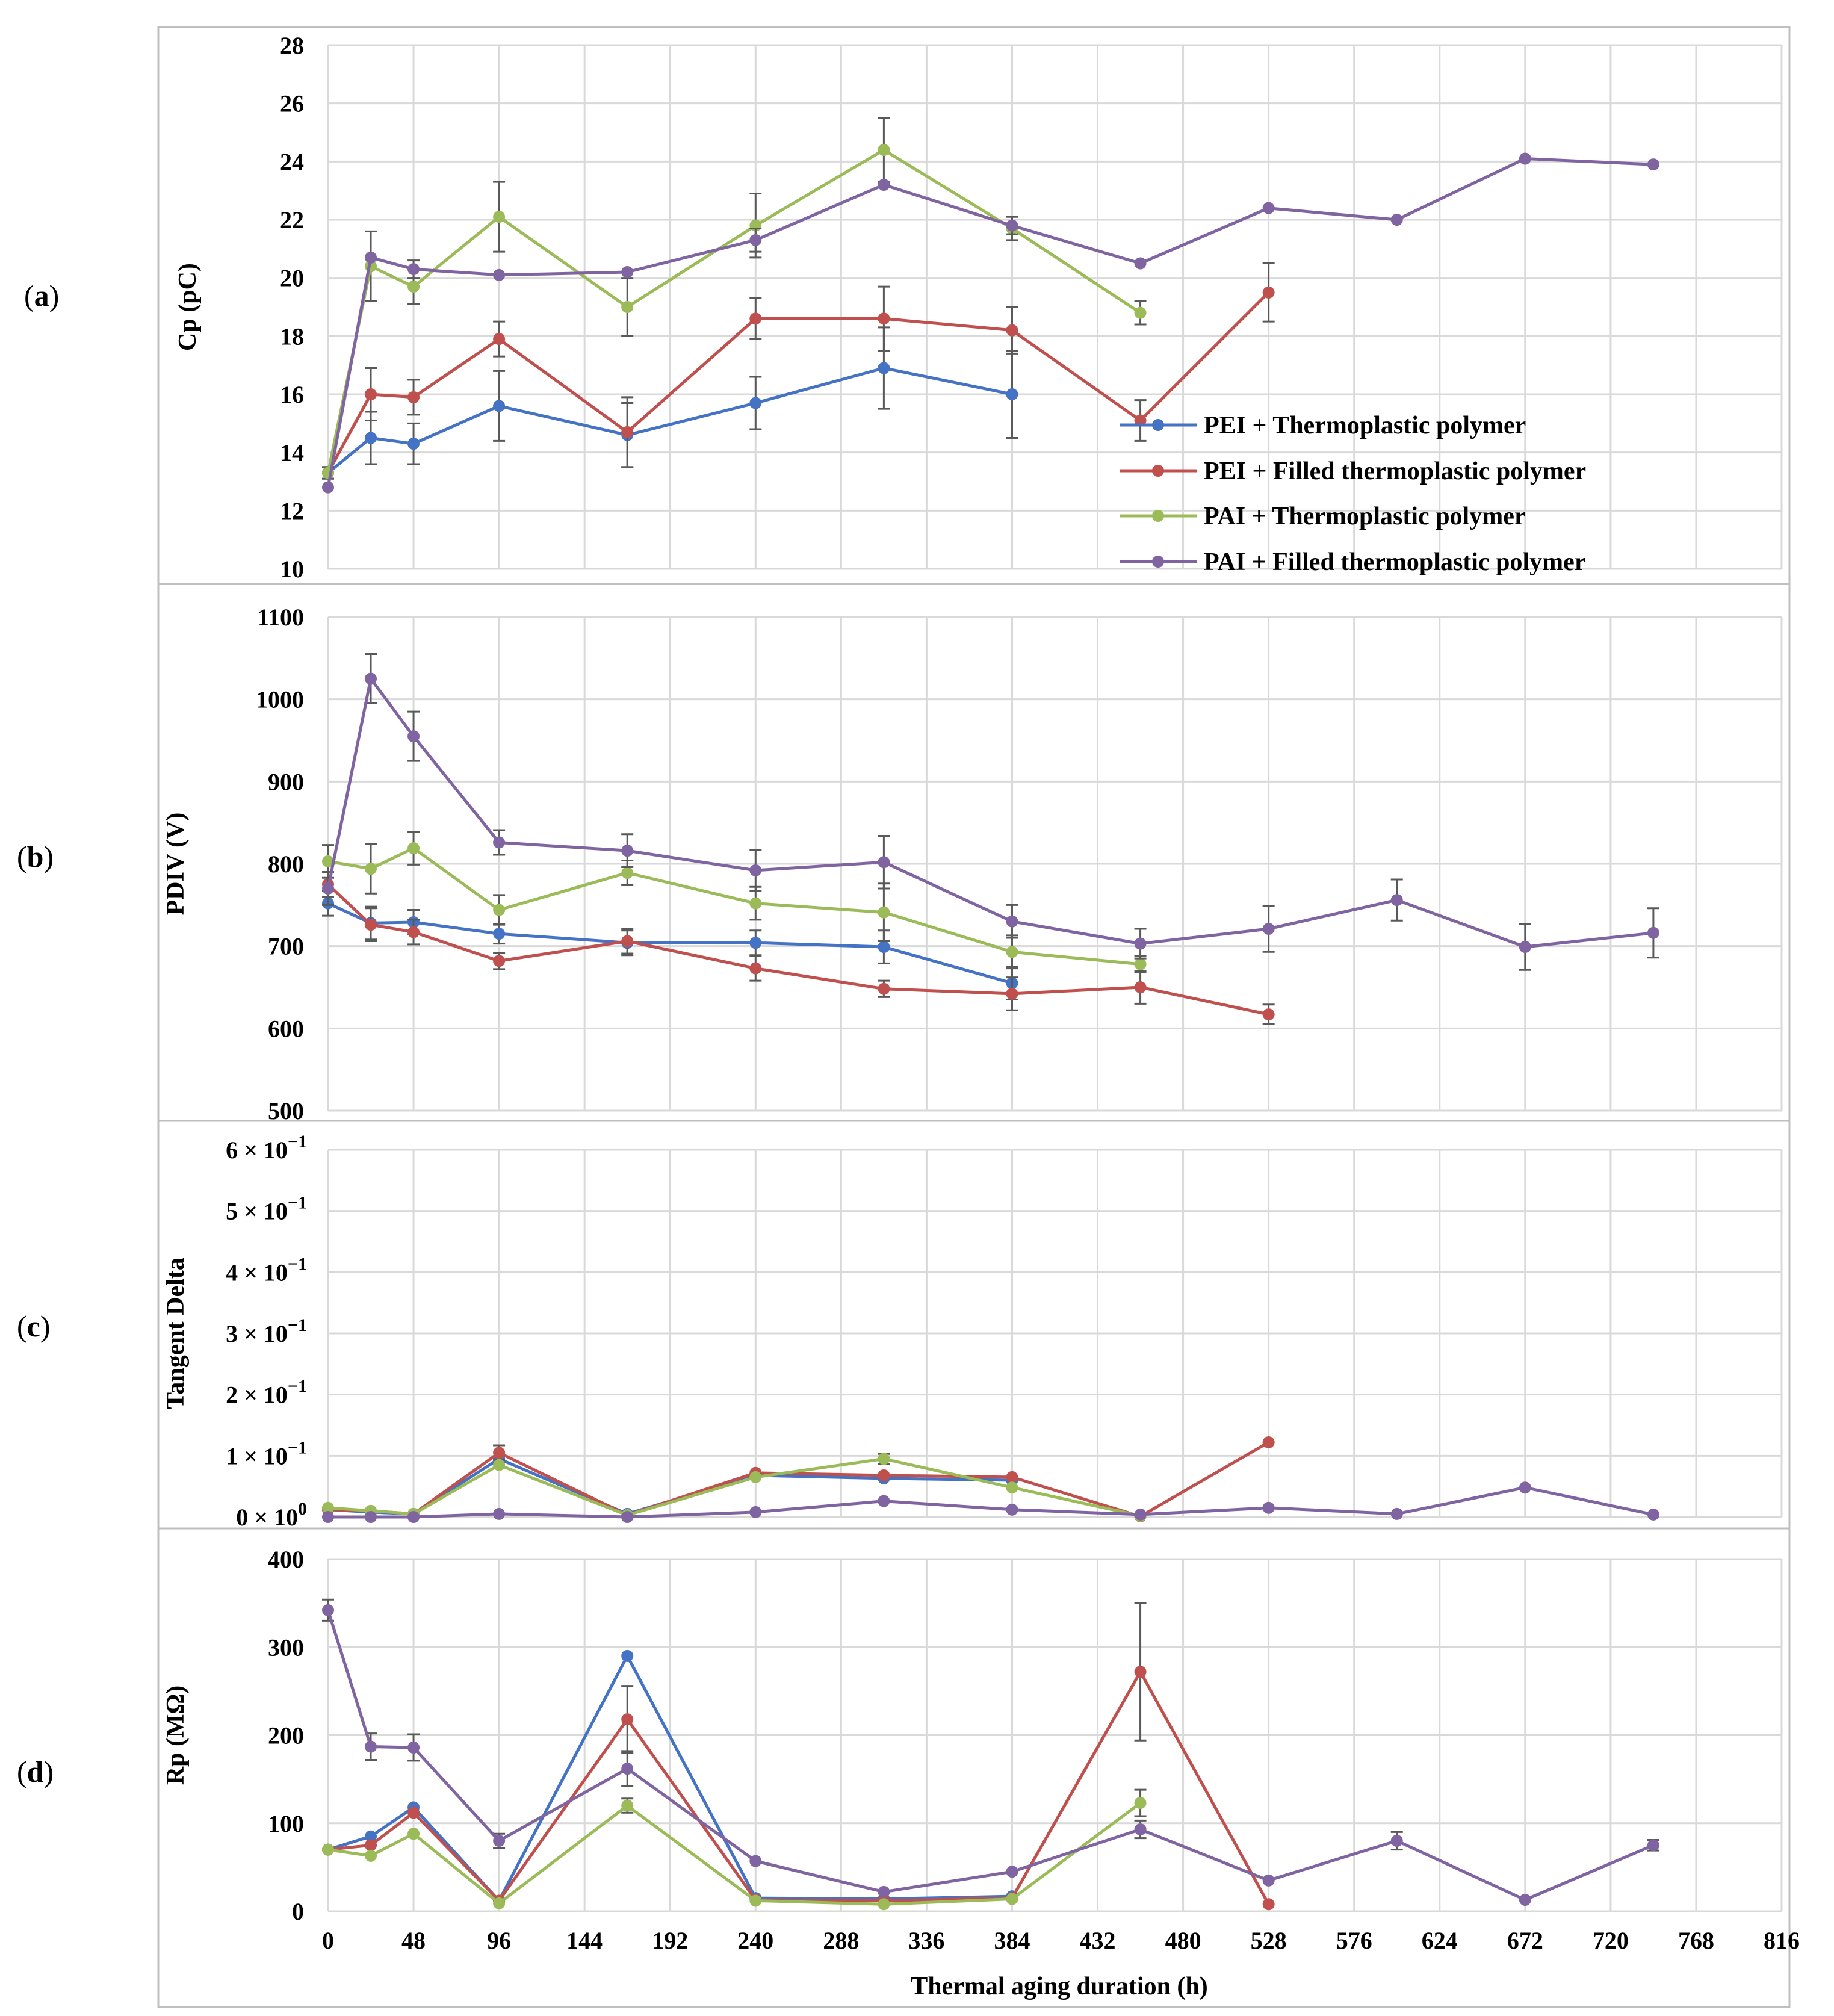  I want to click on panel-a-ytick-8: 26, so click(292, 103).